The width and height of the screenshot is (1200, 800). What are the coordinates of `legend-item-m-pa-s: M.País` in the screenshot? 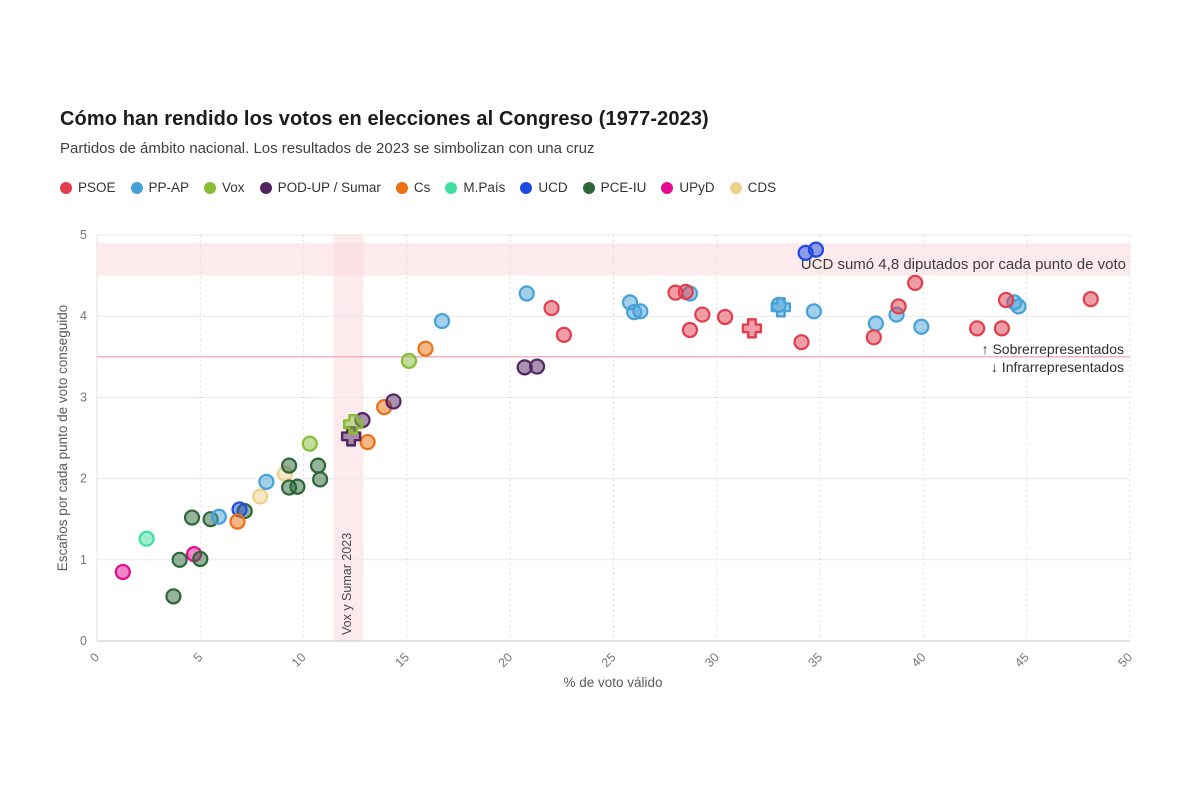 It's located at (475, 187).